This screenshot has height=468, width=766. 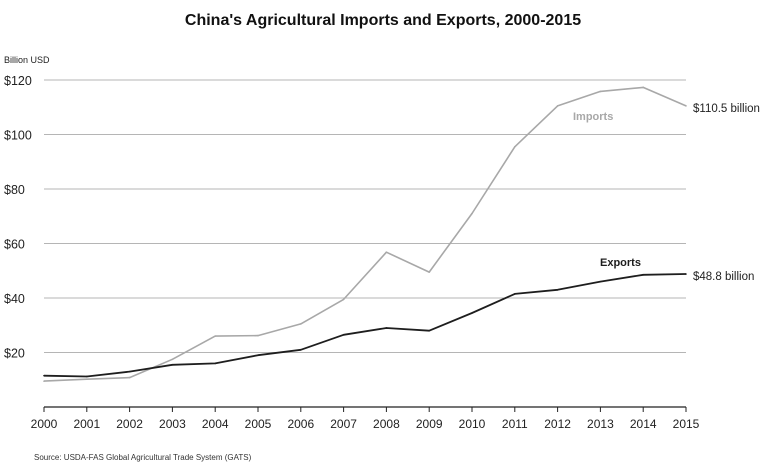 What do you see at coordinates (643, 424) in the screenshot?
I see `x-tick-label: 2014` at bounding box center [643, 424].